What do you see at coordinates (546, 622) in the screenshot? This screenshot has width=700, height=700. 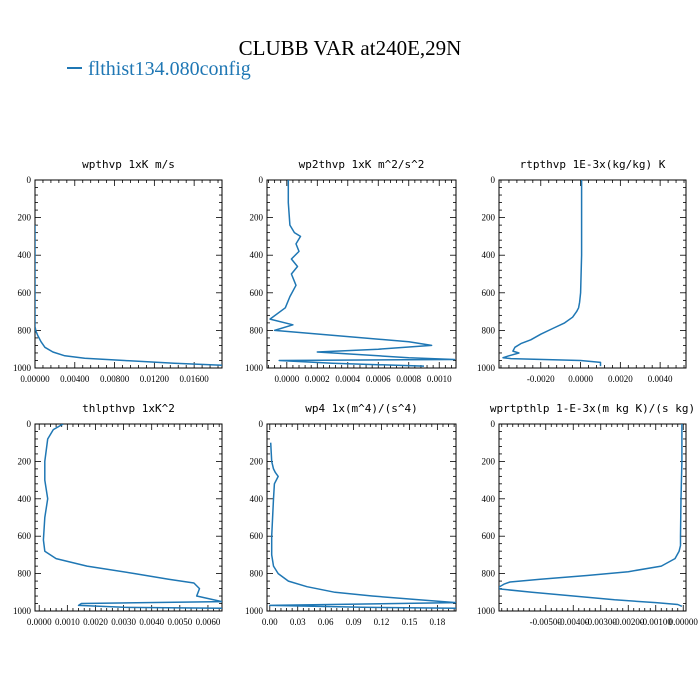 I see `x-tick-label: -0.00500` at bounding box center [546, 622].